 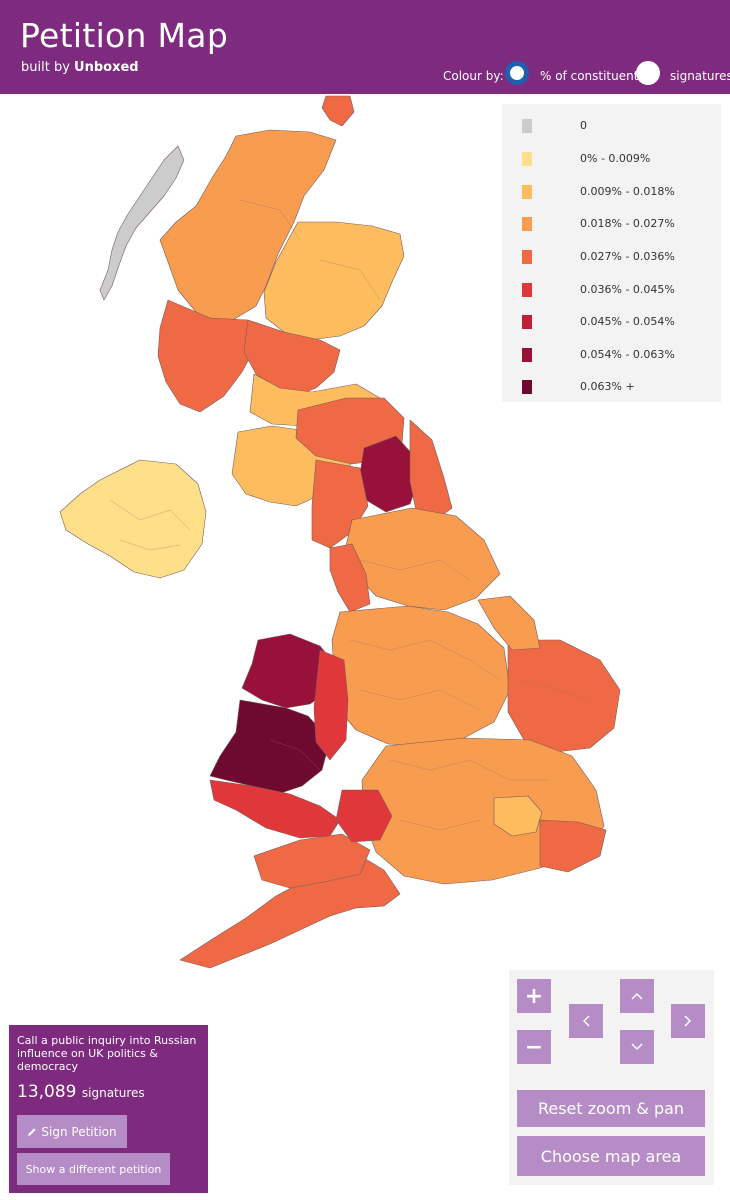 What do you see at coordinates (331, 705) in the screenshot?
I see `region-welsh-marches` at bounding box center [331, 705].